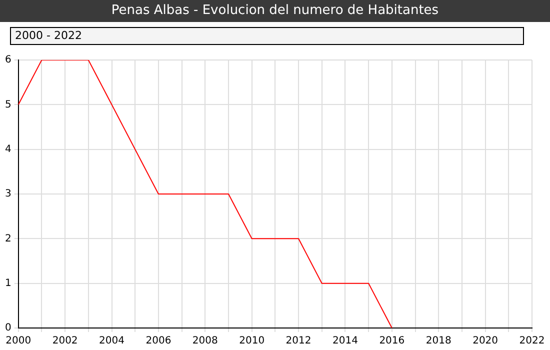 The width and height of the screenshot is (550, 350). Describe the element at coordinates (19, 341) in the screenshot. I see `x-tick-label: 2000` at that location.